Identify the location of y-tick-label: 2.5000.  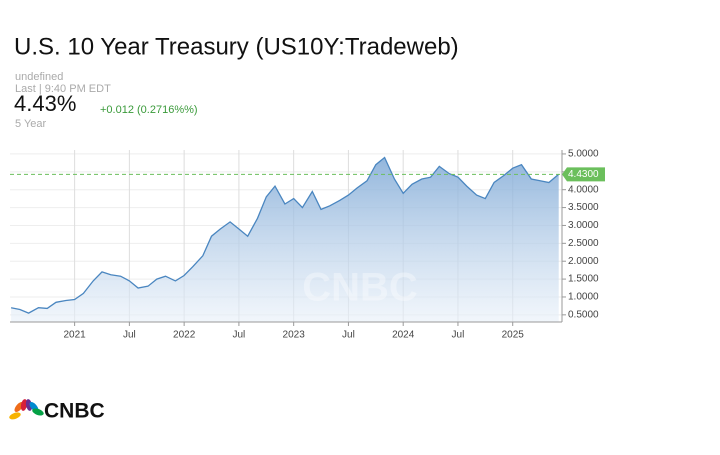
(583, 243).